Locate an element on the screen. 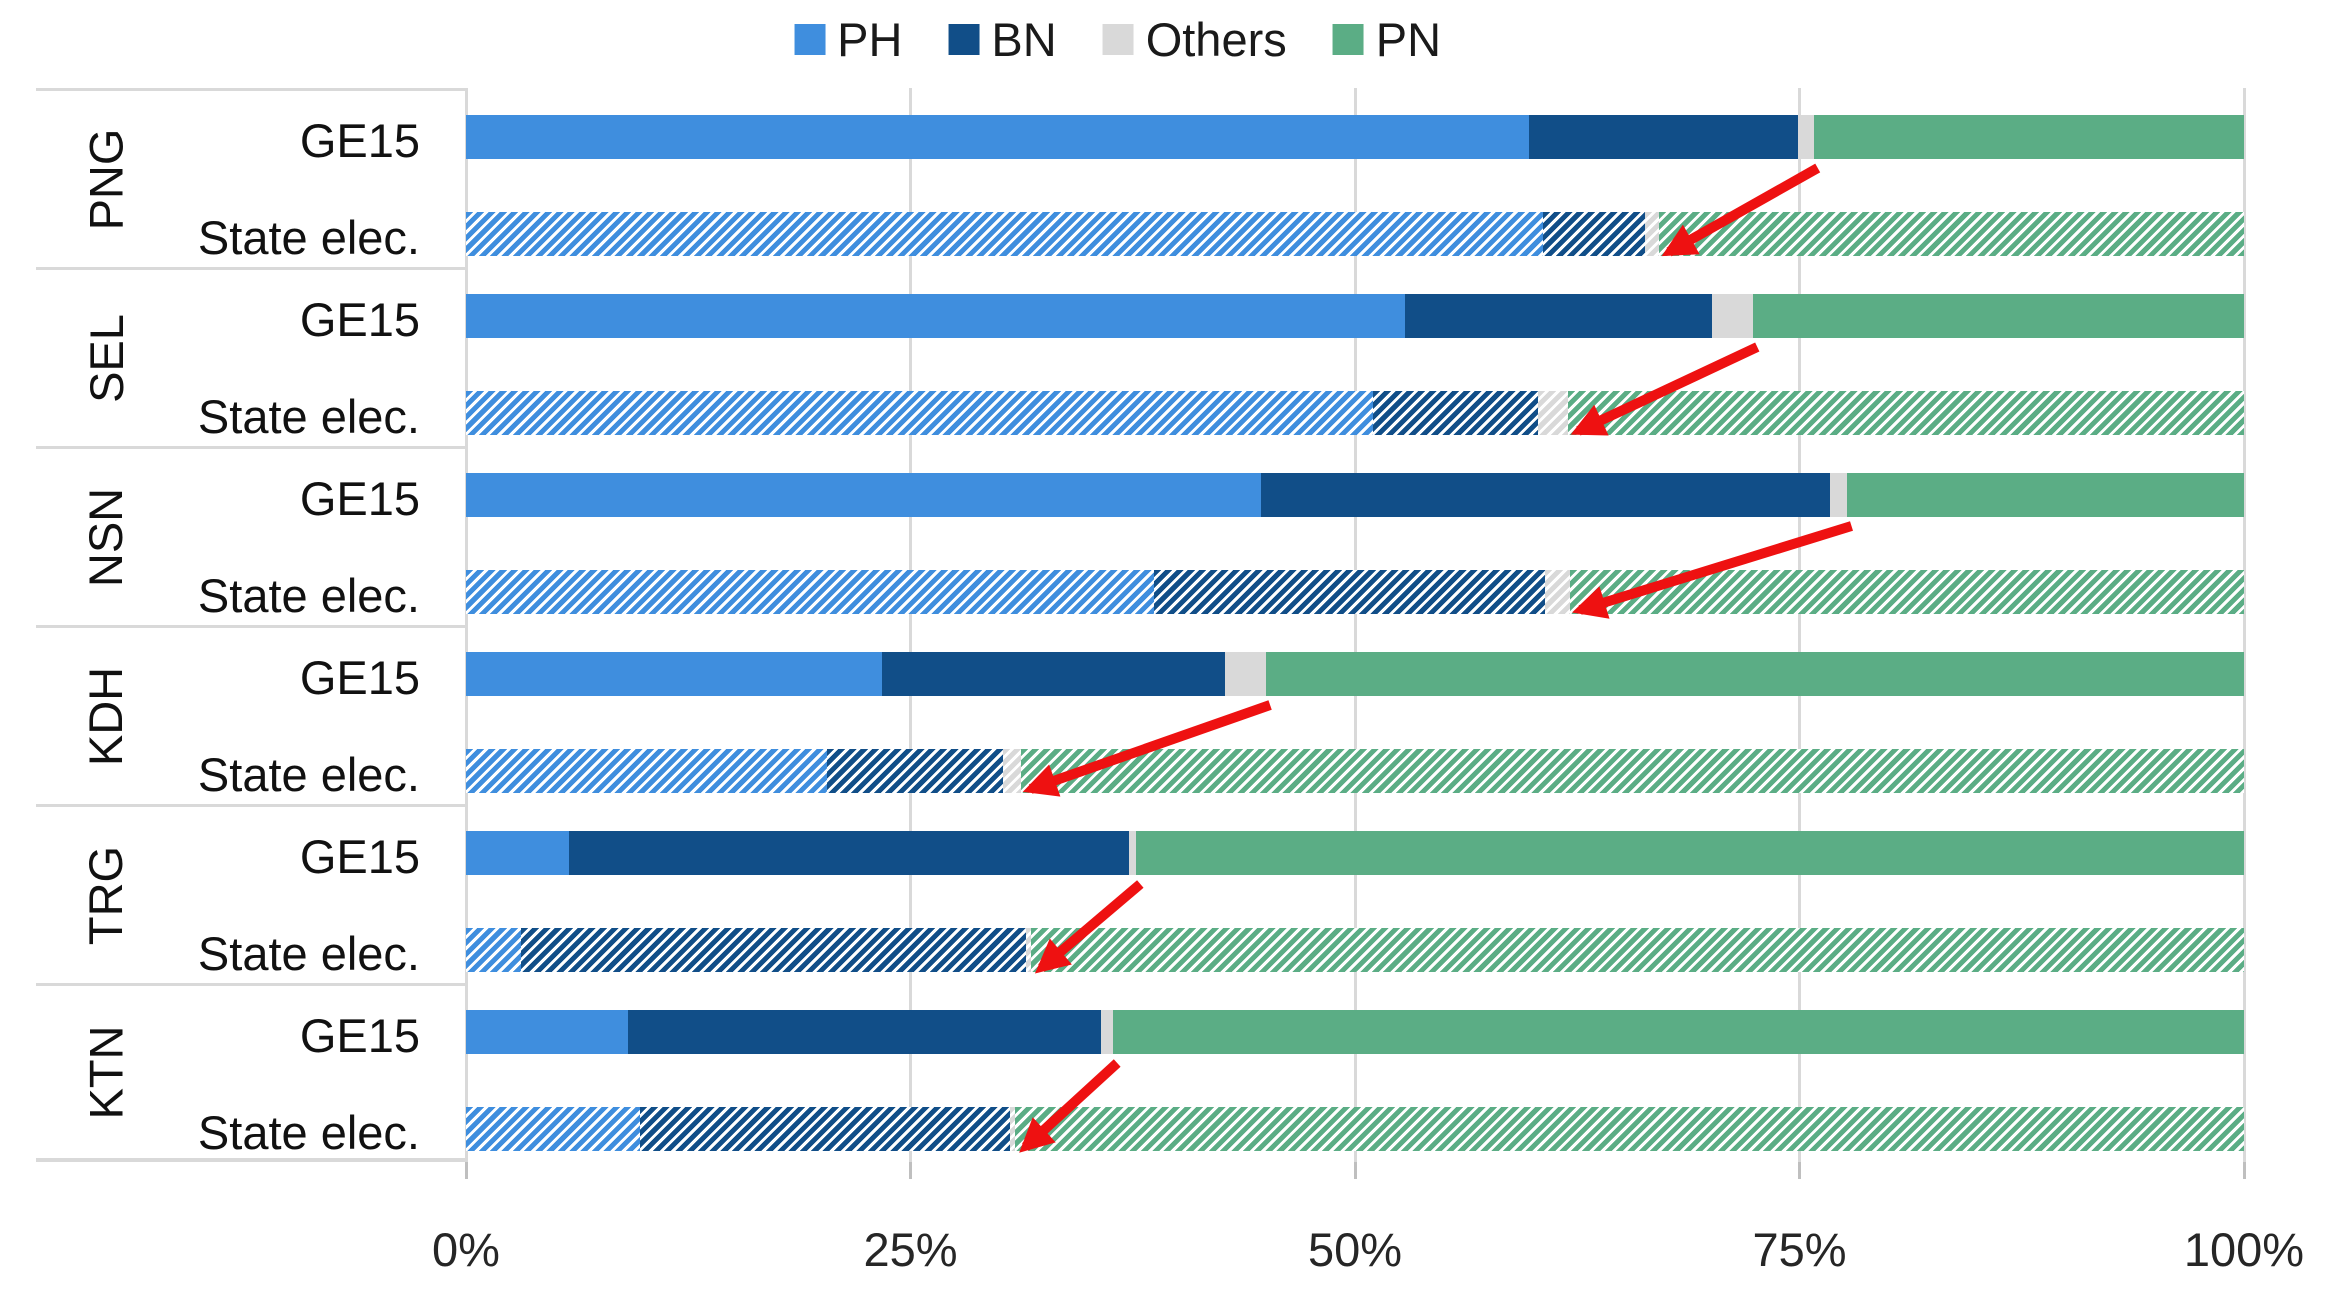 The image size is (2338, 1300). group-cell-sel: SEL GE15 State elec. is located at coordinates (251, 356).